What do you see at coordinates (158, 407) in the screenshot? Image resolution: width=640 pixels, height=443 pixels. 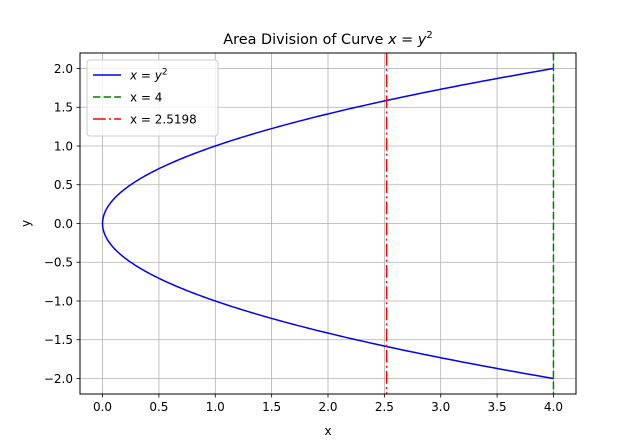 I see `x-tick-label: 0.5` at bounding box center [158, 407].